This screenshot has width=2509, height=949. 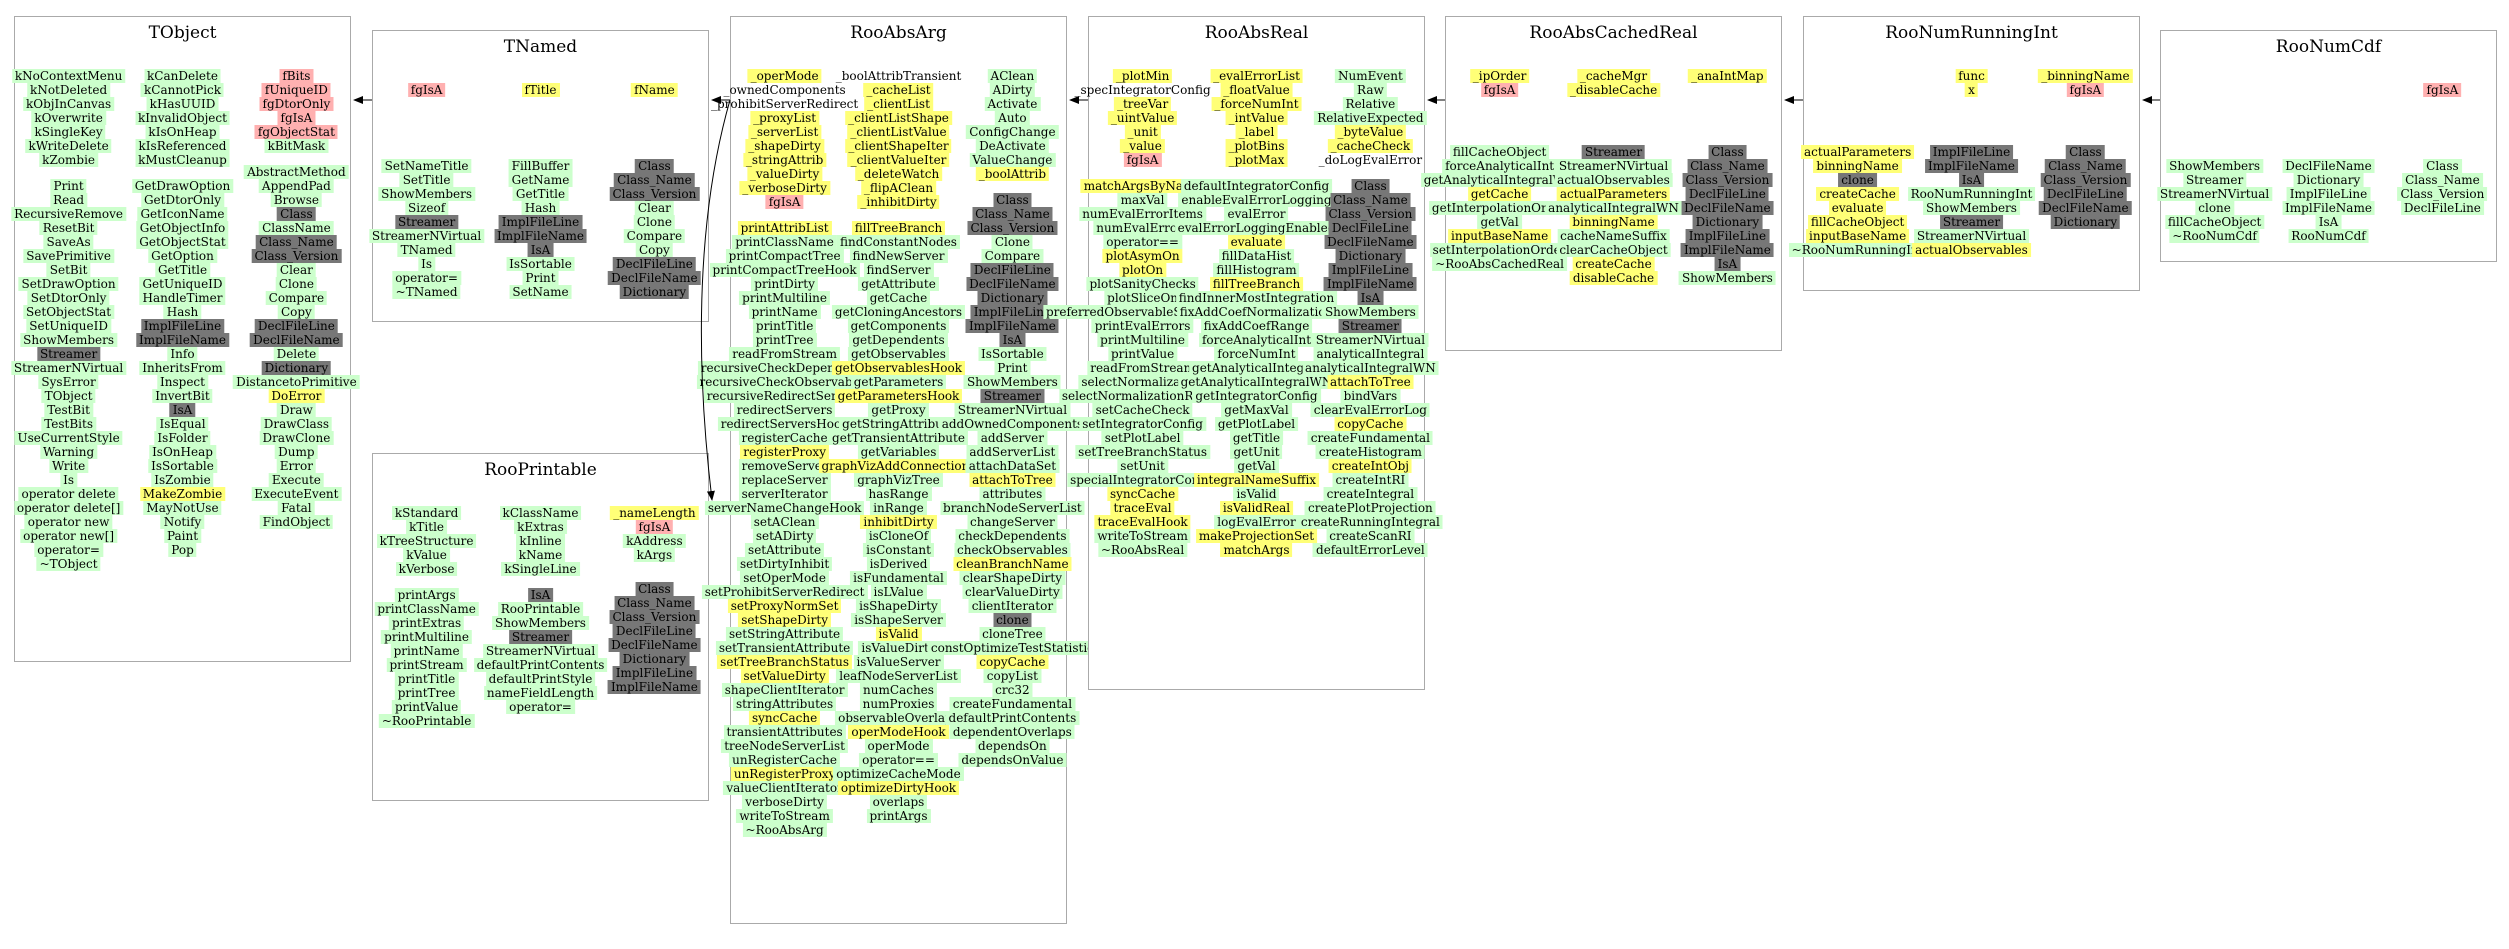 I want to click on member-item: serverNameChangeHook, so click(x=784, y=508).